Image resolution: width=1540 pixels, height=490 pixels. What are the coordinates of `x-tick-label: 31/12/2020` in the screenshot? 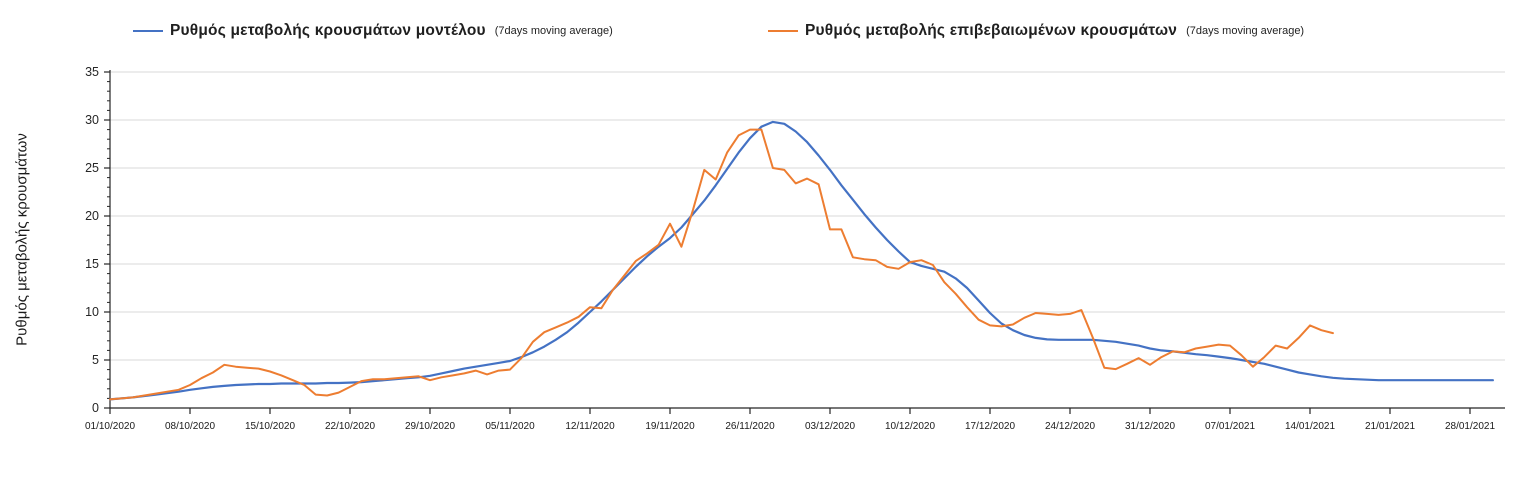 It's located at (1150, 426).